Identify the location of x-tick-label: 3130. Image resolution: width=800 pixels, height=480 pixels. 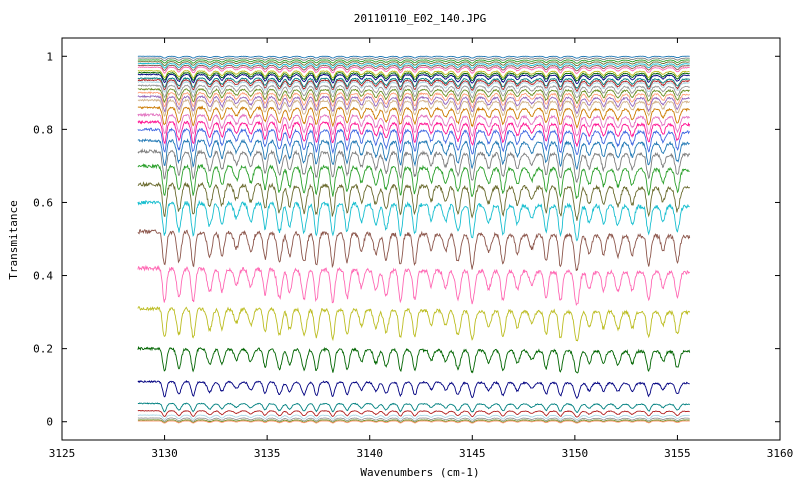
(164, 453).